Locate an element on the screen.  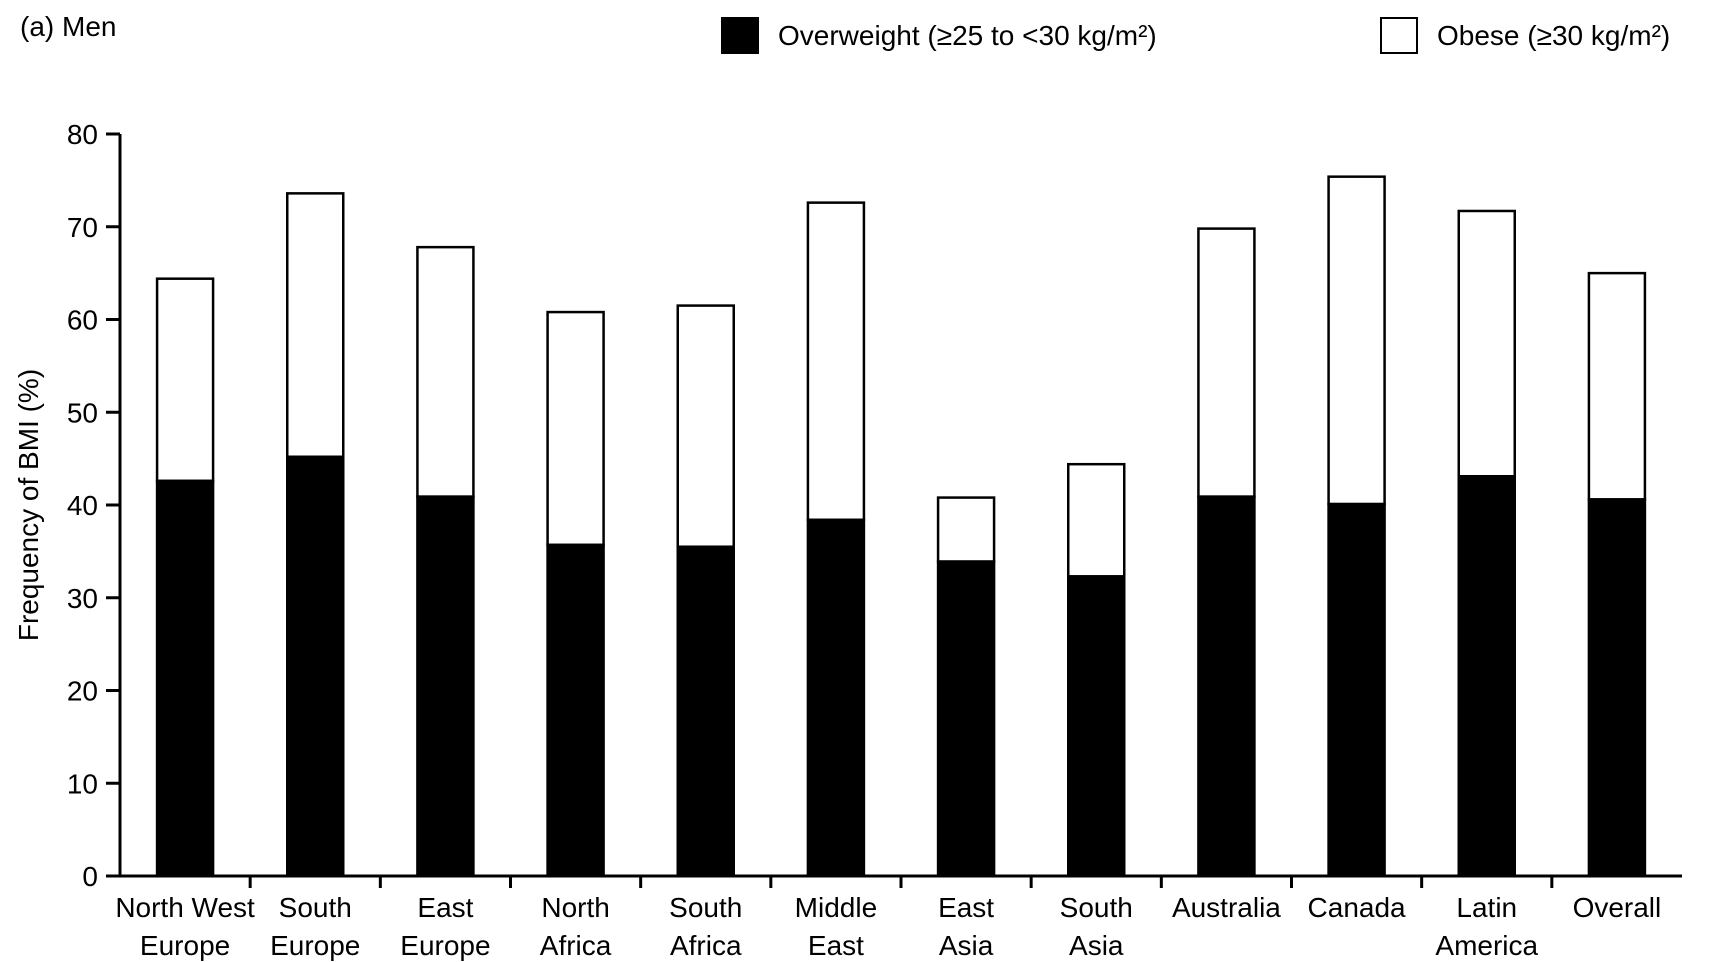
x-tick-label: Latin is located at coordinates (1486, 907).